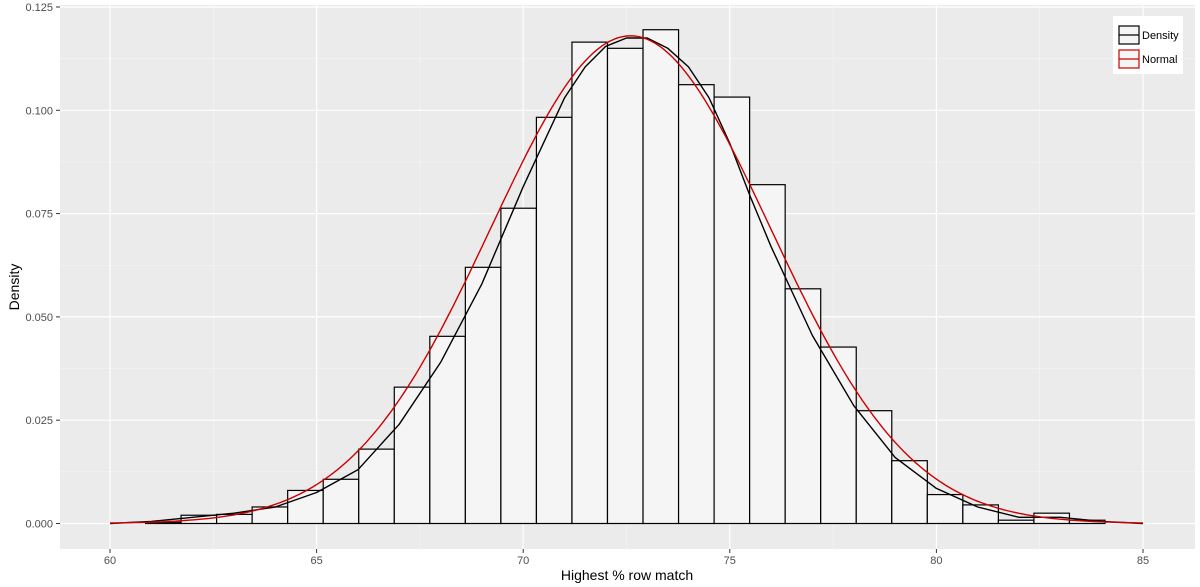 This screenshot has width=1200, height=587. I want to click on y-tick-label: 0.125, so click(39, 8).